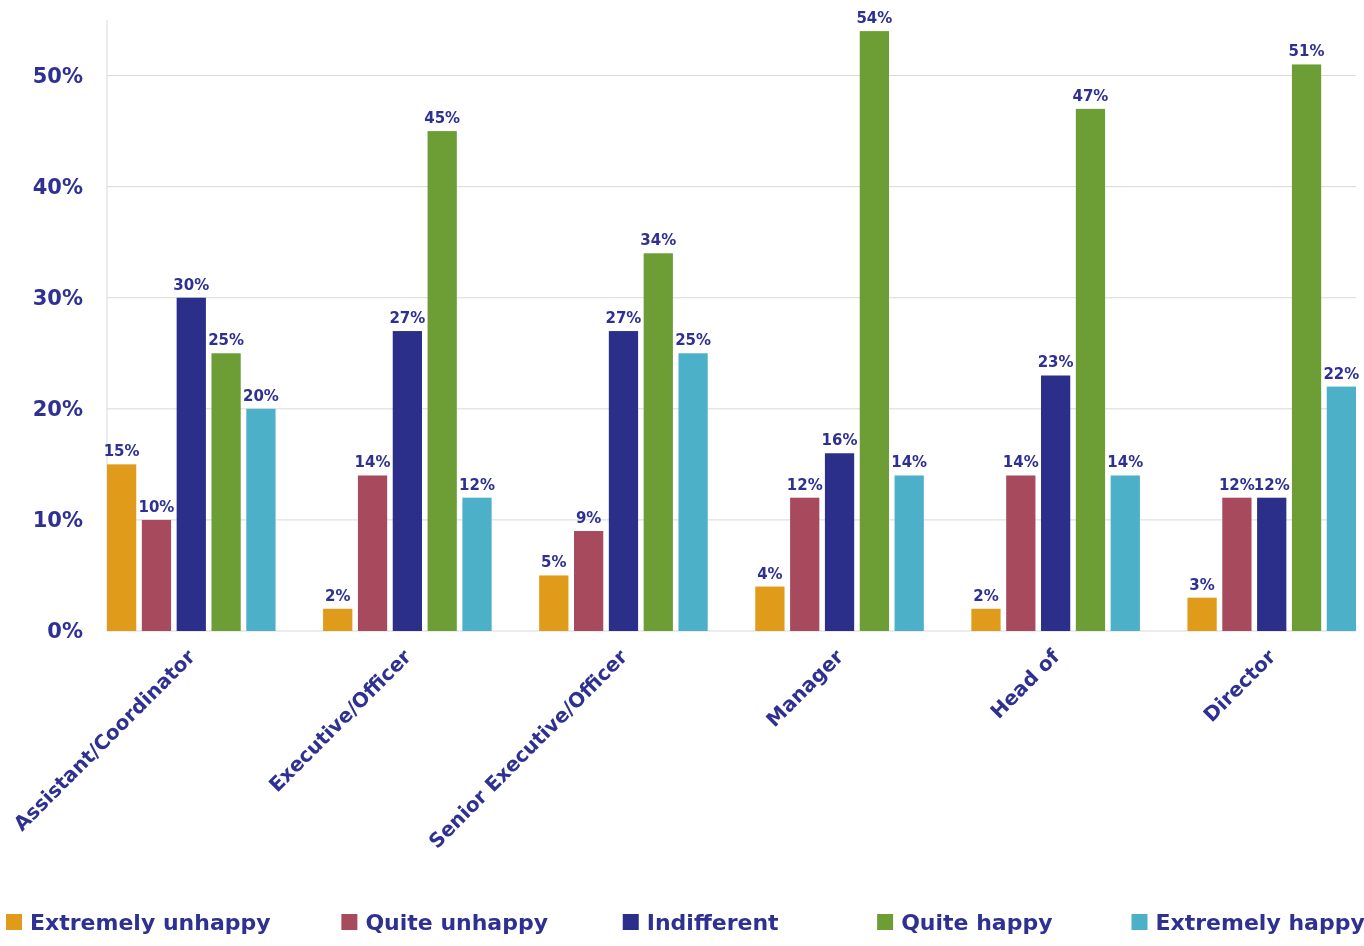 This screenshot has width=1364, height=946. What do you see at coordinates (839, 440) in the screenshot?
I see `data-label: 16%` at bounding box center [839, 440].